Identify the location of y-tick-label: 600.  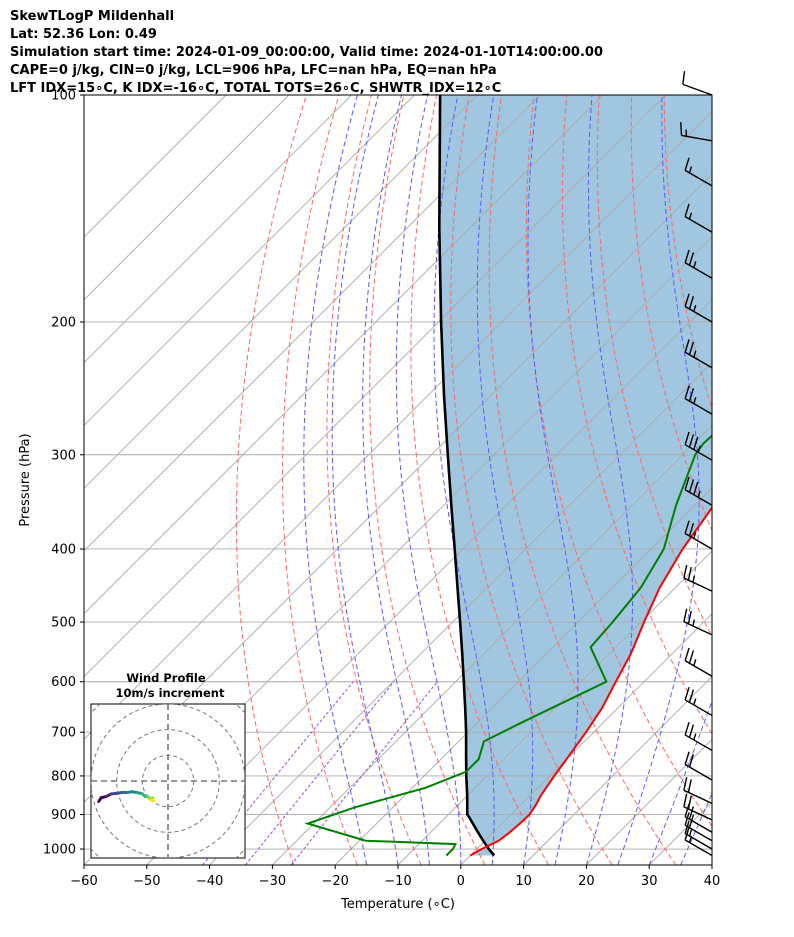
(63, 682).